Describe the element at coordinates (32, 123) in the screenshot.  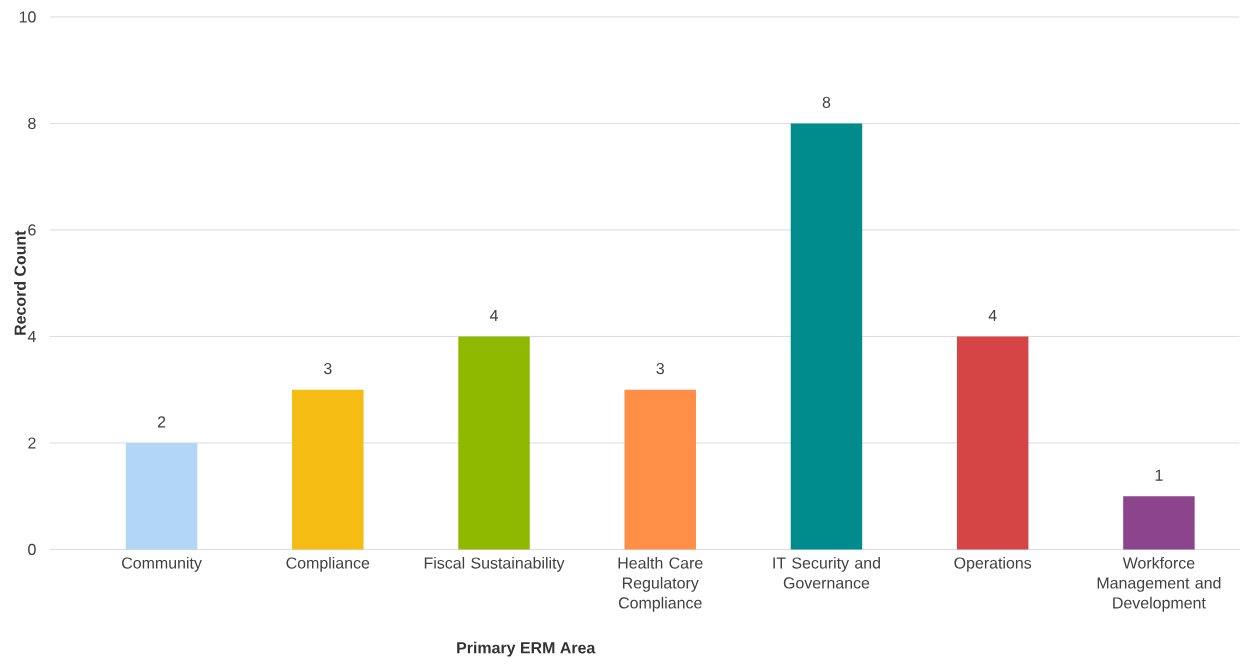
I see `y-tick-label: 8` at that location.